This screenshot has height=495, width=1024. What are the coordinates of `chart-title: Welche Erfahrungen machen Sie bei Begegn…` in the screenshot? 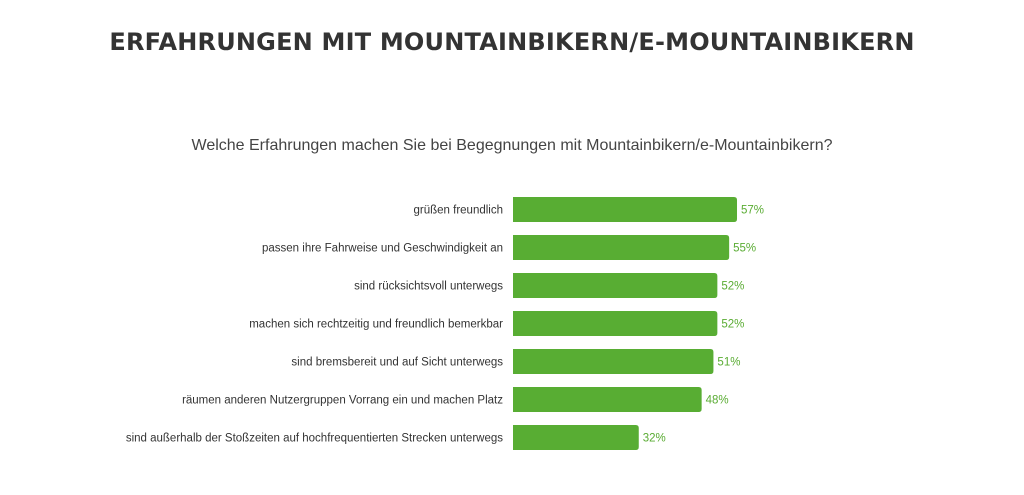 It's located at (512, 145).